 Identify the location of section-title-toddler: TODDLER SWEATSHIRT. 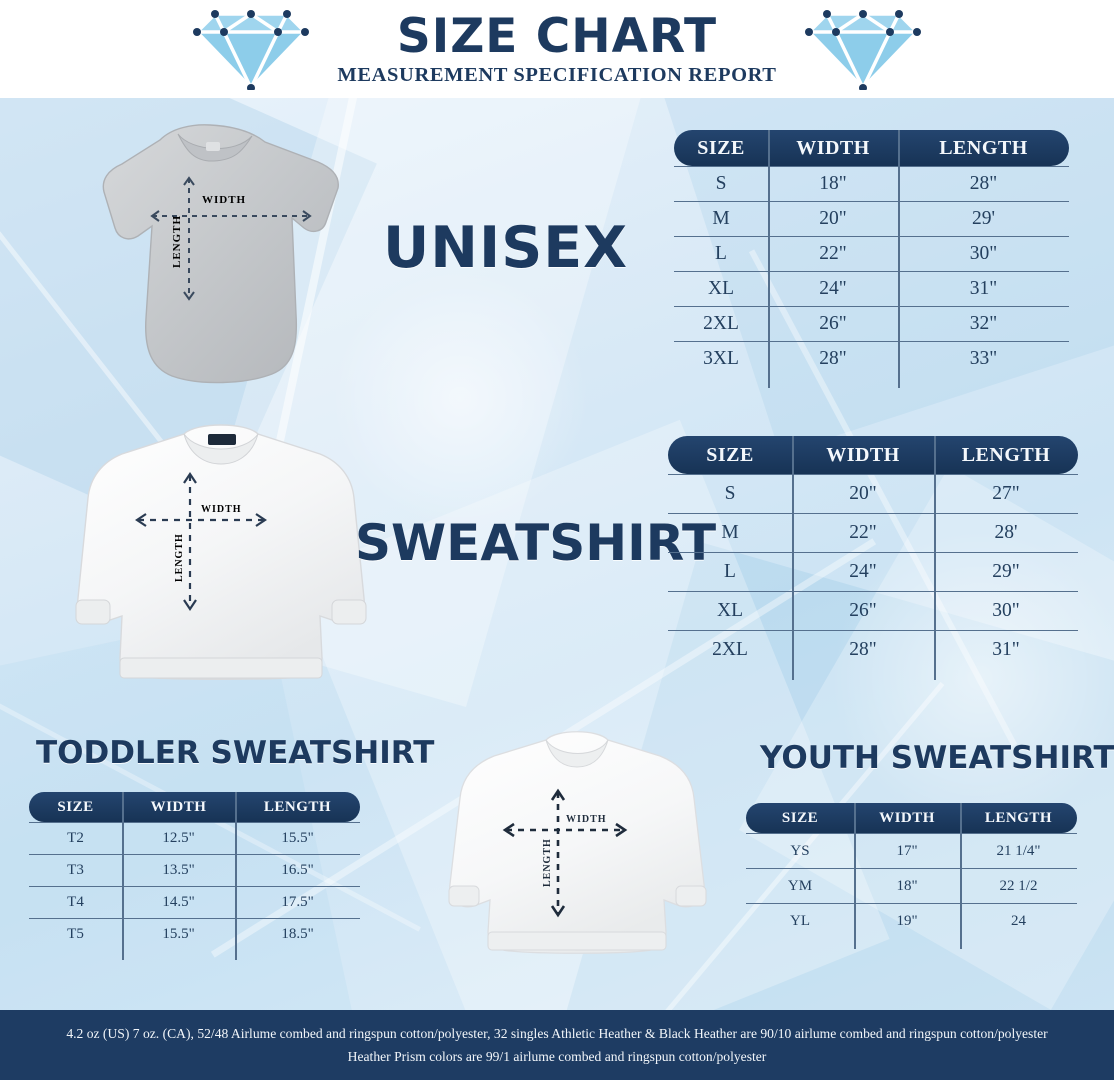
(235, 753).